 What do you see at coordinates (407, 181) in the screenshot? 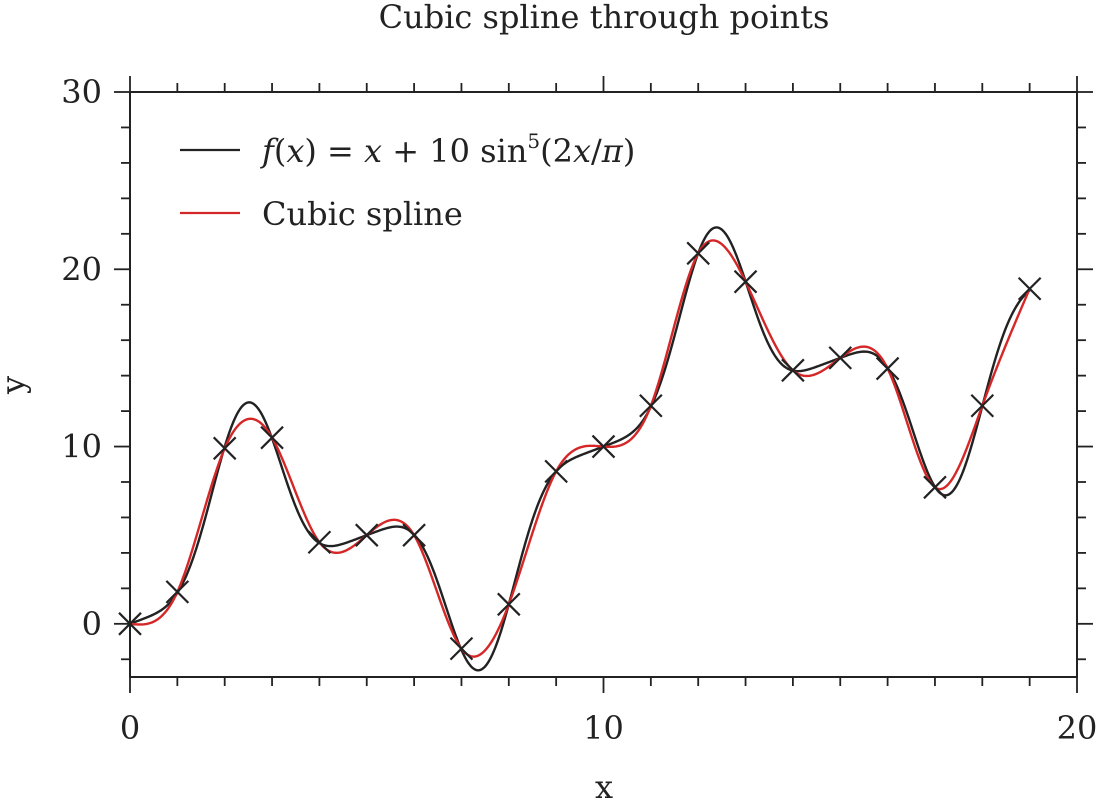
I see `legend: f(x) = x + 10 sin5(2x/π) Cubic spline` at bounding box center [407, 181].